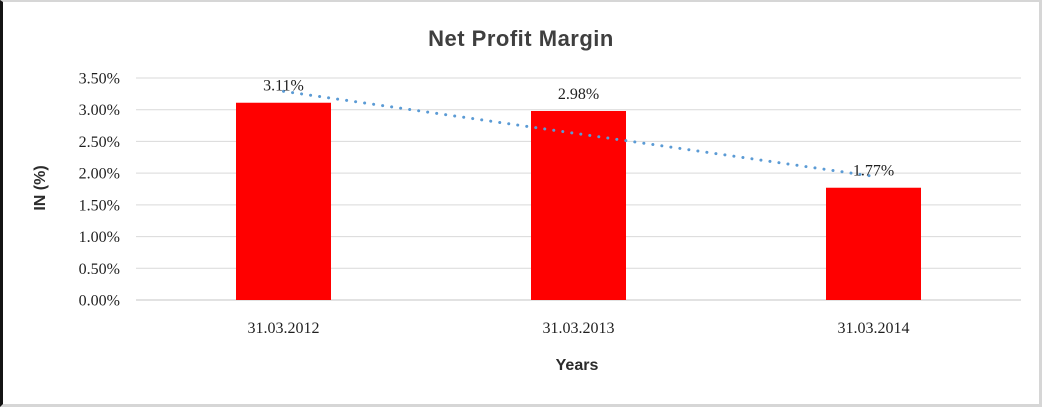 Image resolution: width=1042 pixels, height=407 pixels. I want to click on y-tick-label: 3.50%, so click(99, 79).